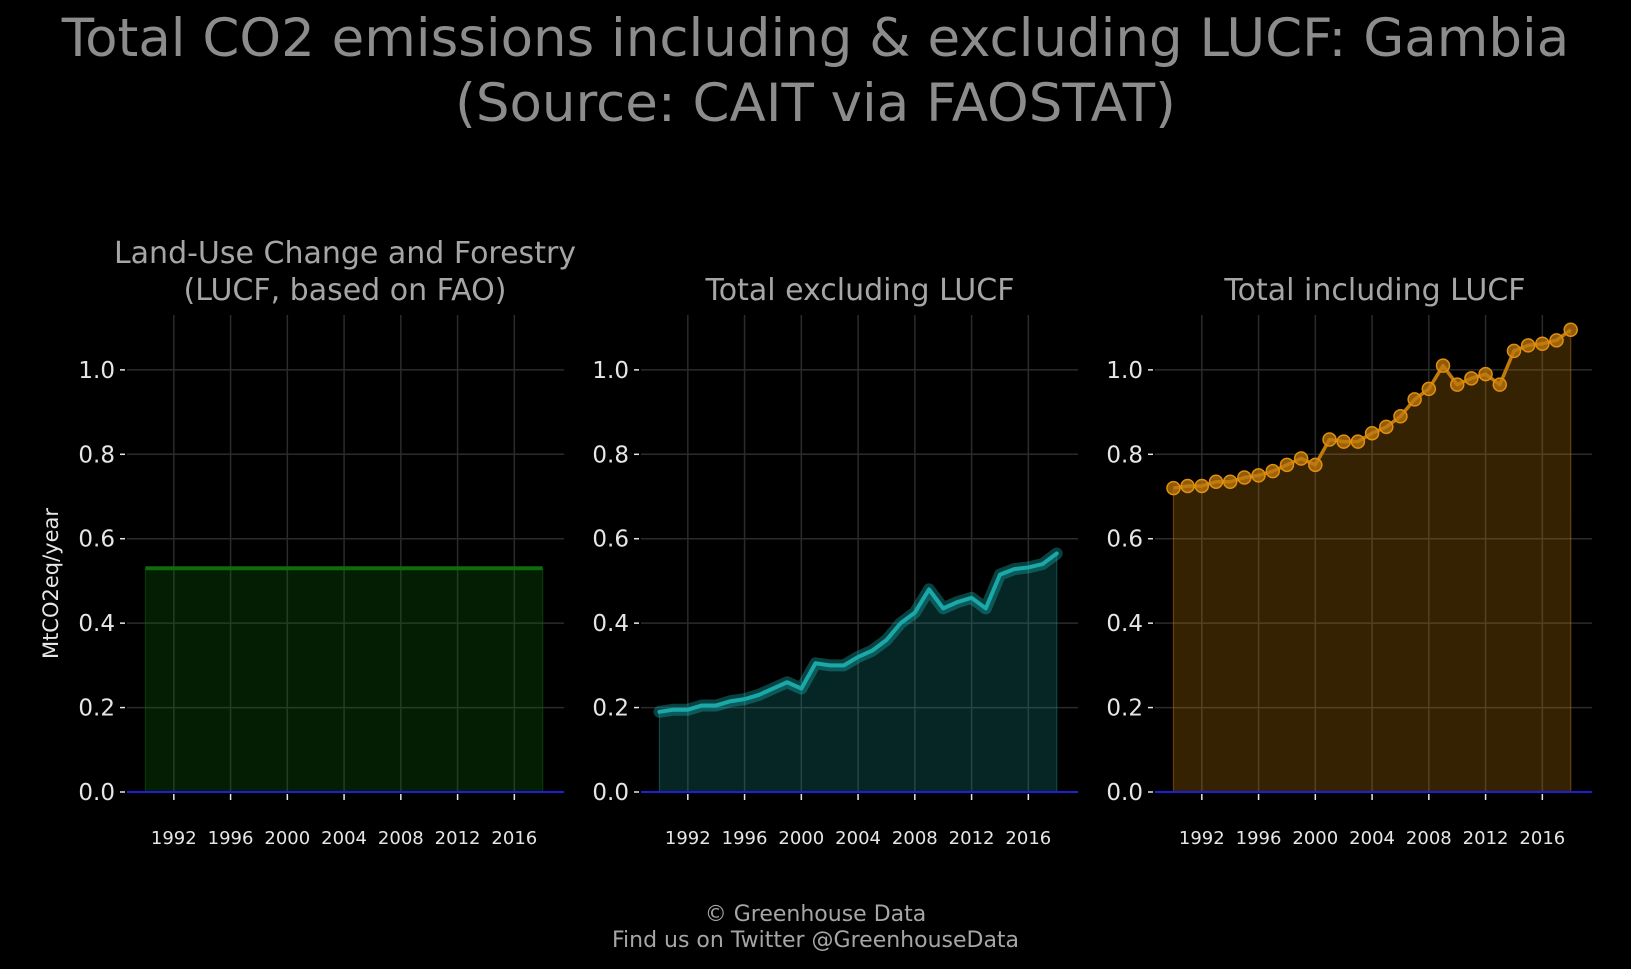 Image resolution: width=1631 pixels, height=969 pixels. What do you see at coordinates (1443, 365) in the screenshot?
I see `panel-3-point-2009` at bounding box center [1443, 365].